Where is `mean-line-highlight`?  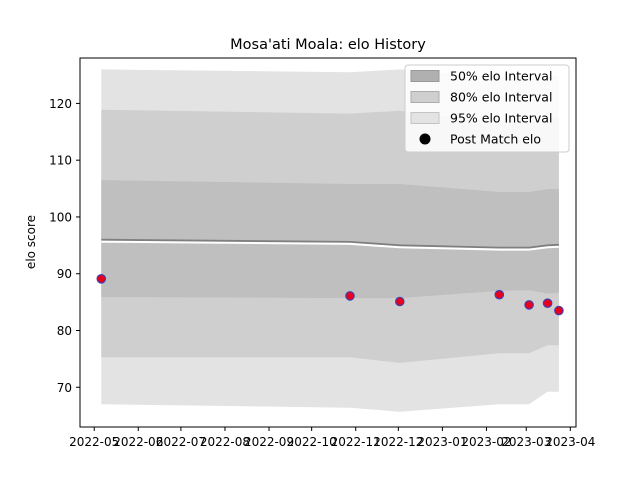
mean-line-highlight is located at coordinates (330, 245).